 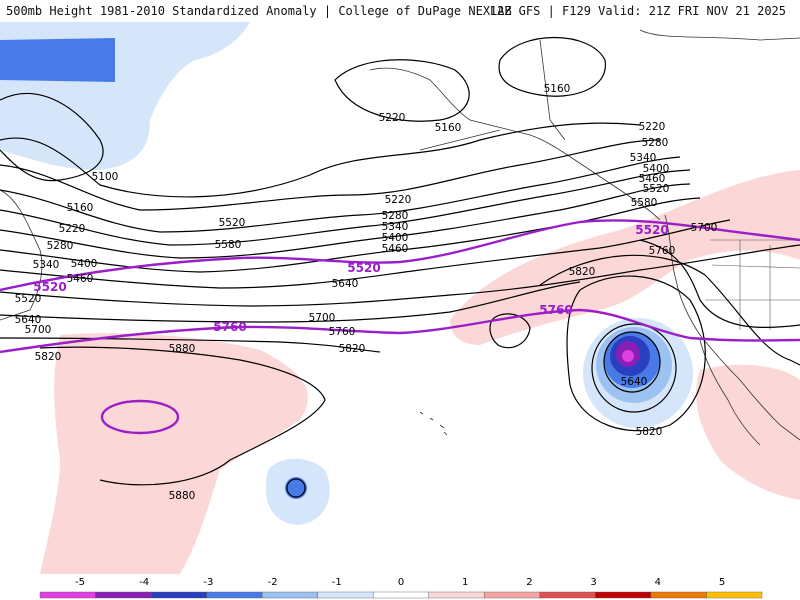 What do you see at coordinates (140, 417) in the screenshot?
I see `climo-5880-loop` at bounding box center [140, 417].